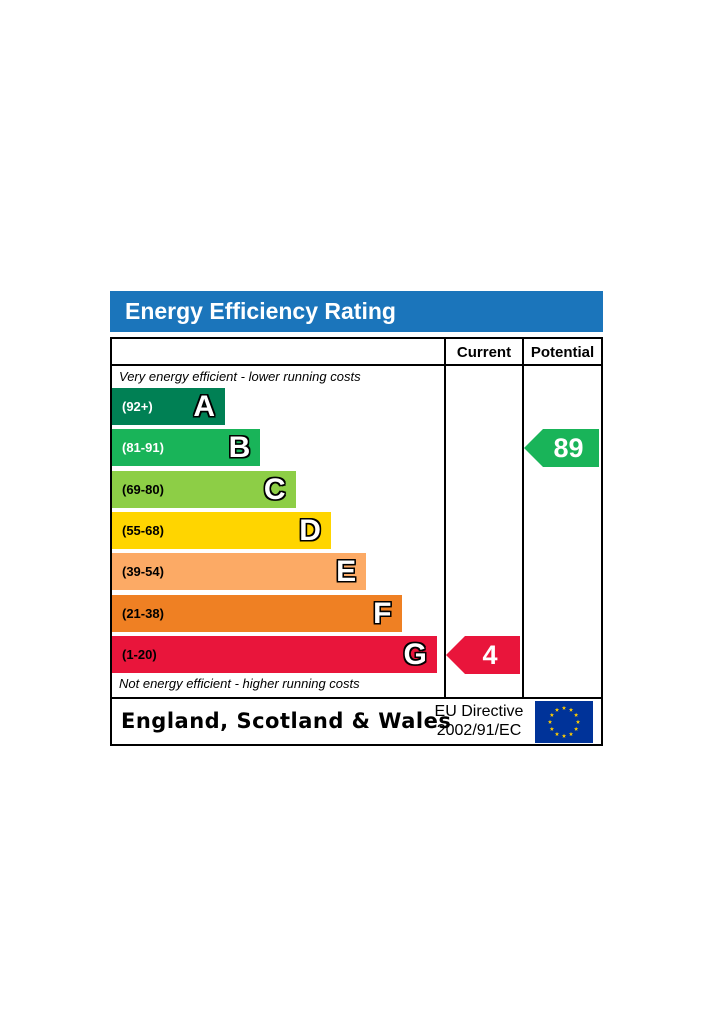 The height and width of the screenshot is (1033, 715). I want to click on potential-rating-value: 89, so click(568, 448).